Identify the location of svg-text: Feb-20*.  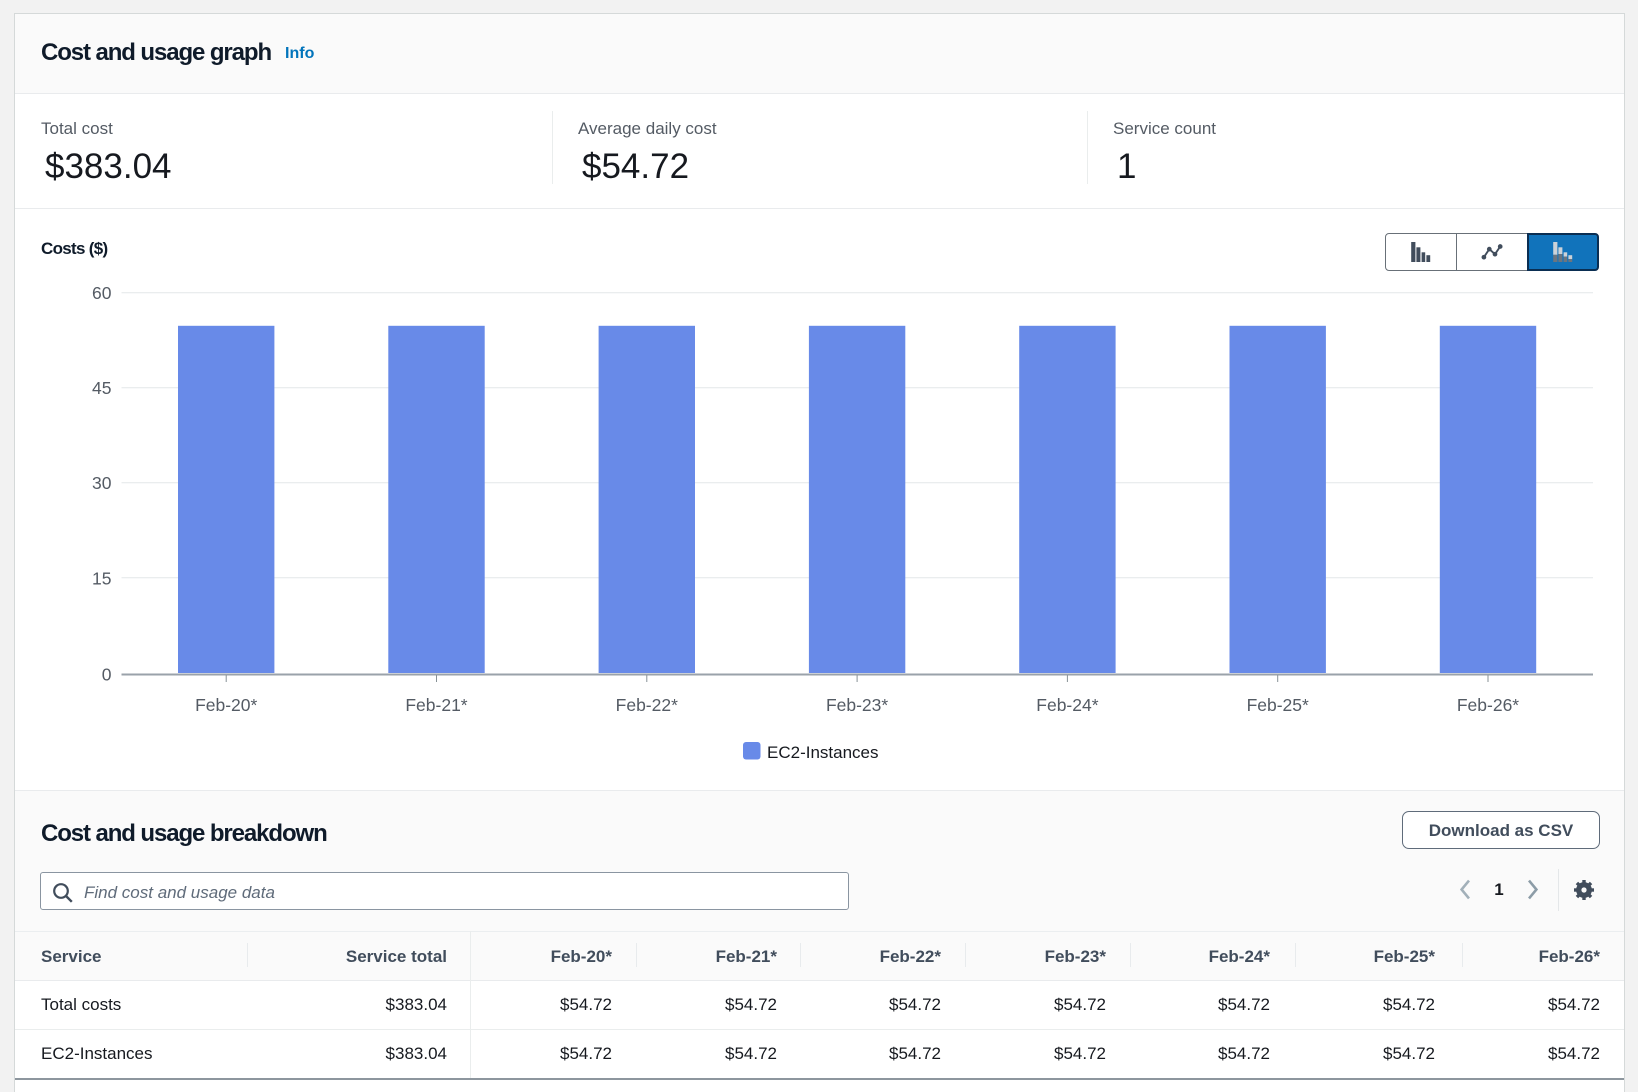
(226, 705).